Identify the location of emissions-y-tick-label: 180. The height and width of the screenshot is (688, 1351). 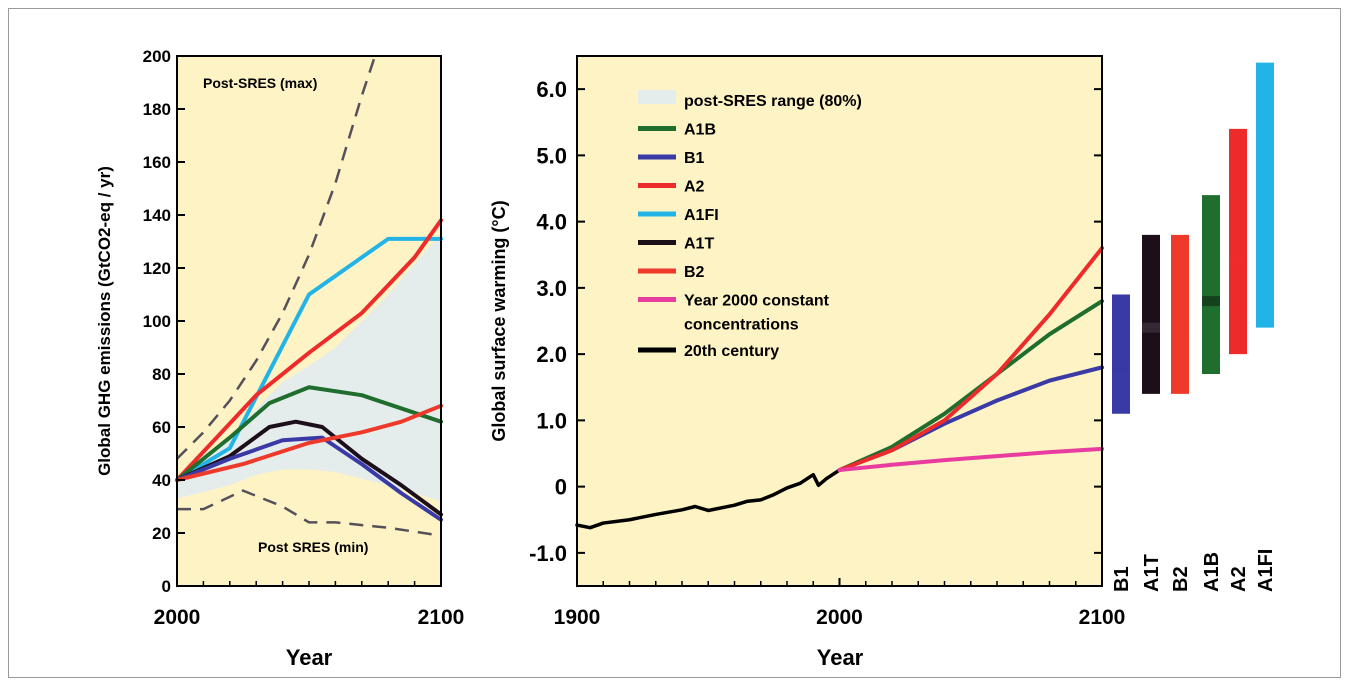
(157, 109).